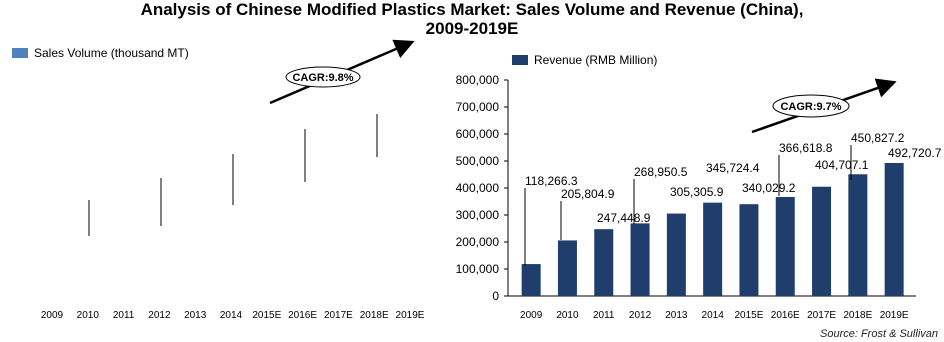 This screenshot has width=944, height=342. I want to click on left-x-tick-label: 2014, so click(231, 315).